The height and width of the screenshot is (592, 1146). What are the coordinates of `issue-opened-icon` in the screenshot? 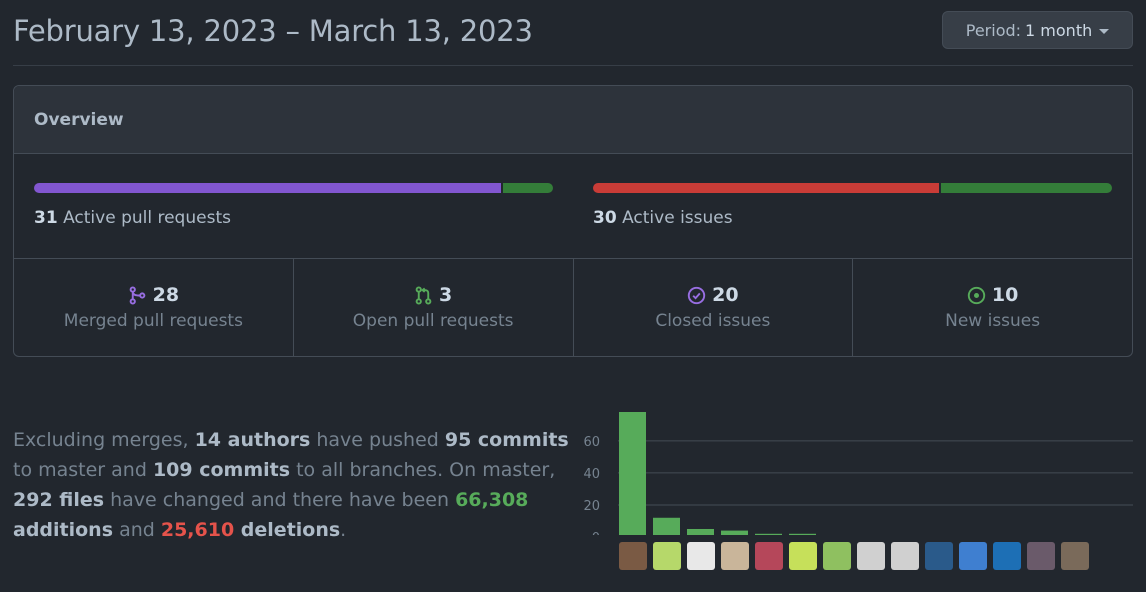 It's located at (976, 295).